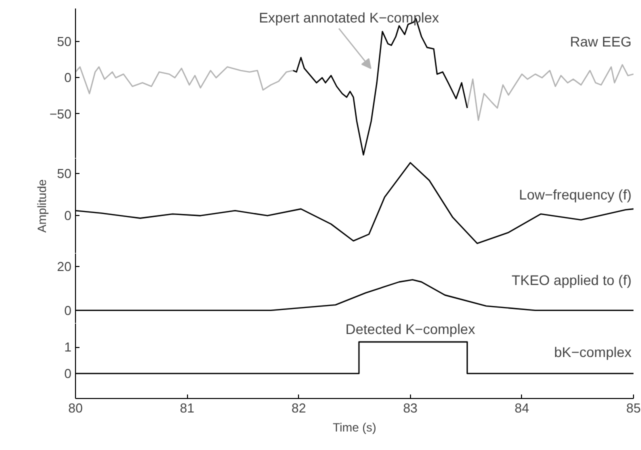 This screenshot has height=450, width=641. What do you see at coordinates (187, 408) in the screenshot?
I see `x-tick-label: 81` at bounding box center [187, 408].